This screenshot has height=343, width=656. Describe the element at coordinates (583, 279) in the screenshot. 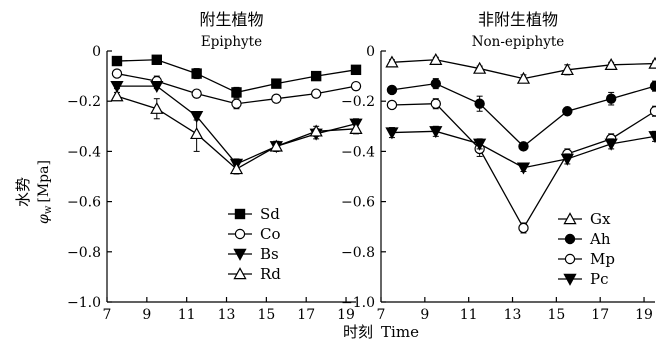

I see `legend-item-pc: Pc` at that location.